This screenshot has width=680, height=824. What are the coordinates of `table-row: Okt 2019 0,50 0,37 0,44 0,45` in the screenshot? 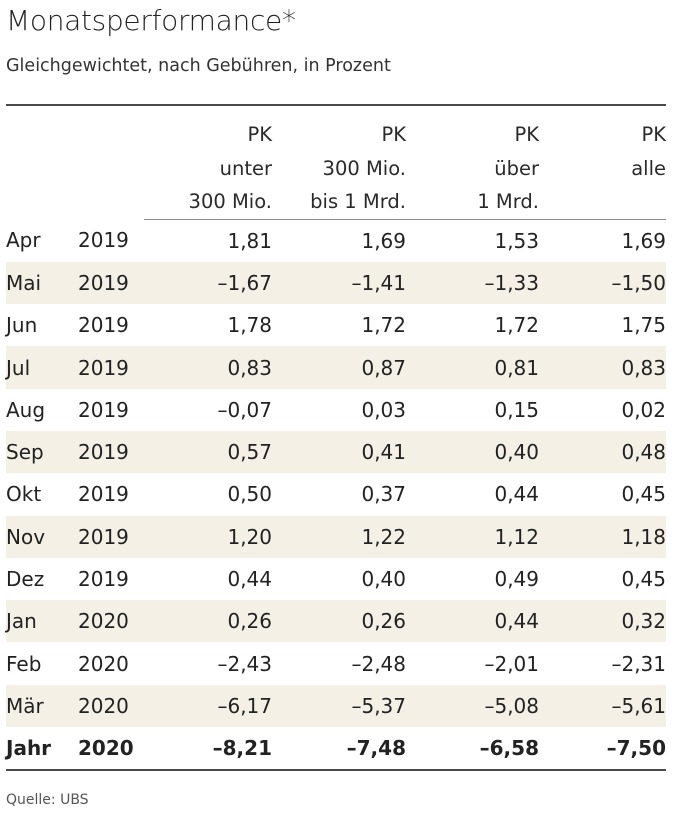 It's located at (336, 494).